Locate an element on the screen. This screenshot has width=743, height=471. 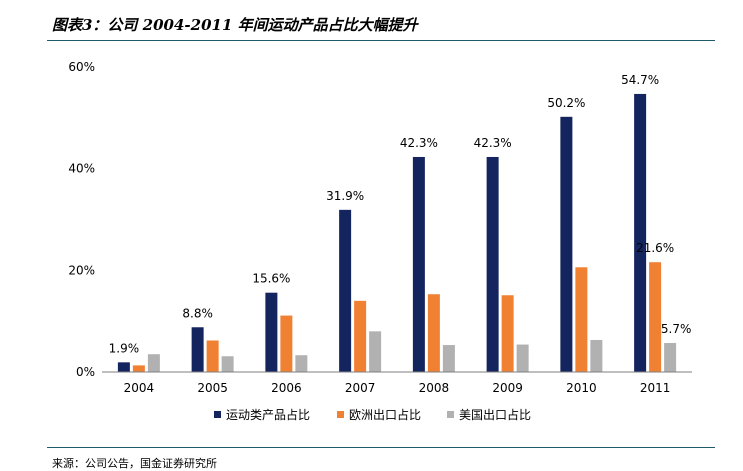
header-rule is located at coordinates (381, 40).